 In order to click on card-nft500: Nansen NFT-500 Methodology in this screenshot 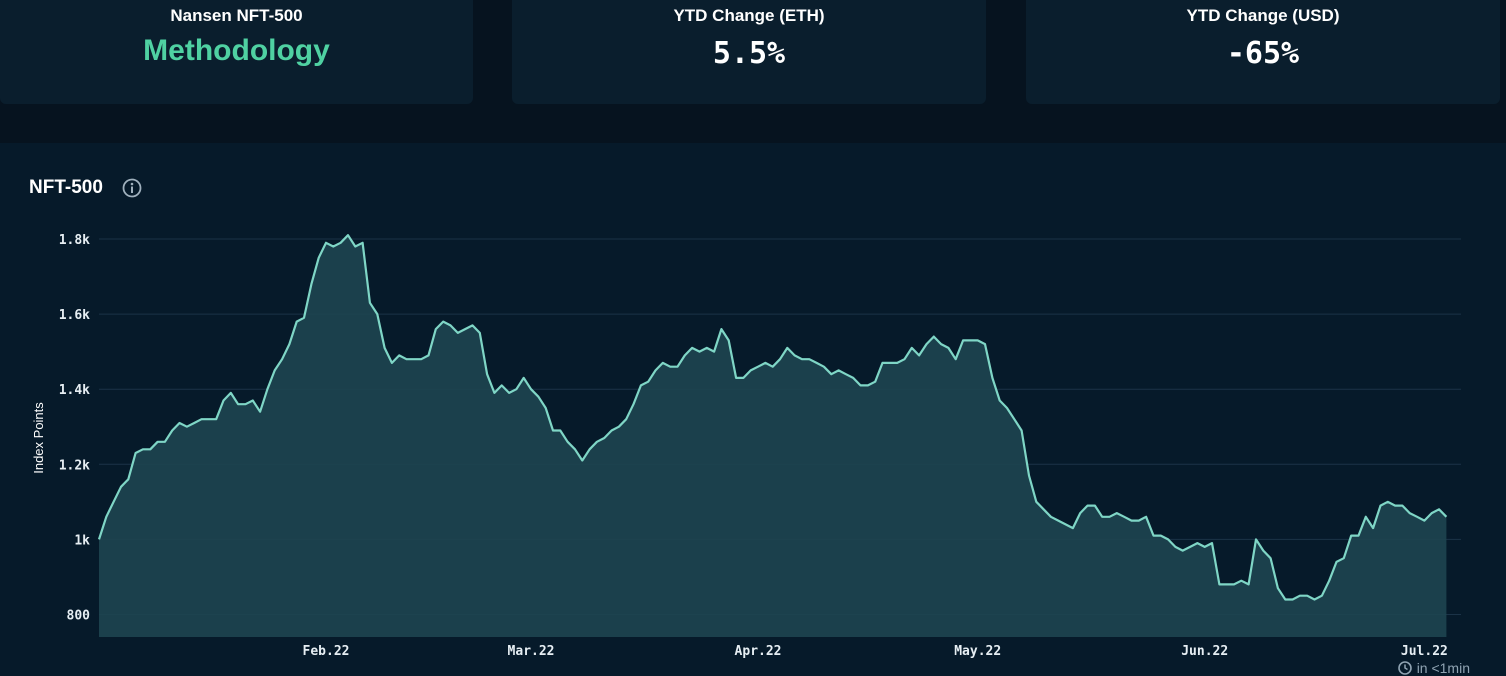, I will do `click(236, 52)`.